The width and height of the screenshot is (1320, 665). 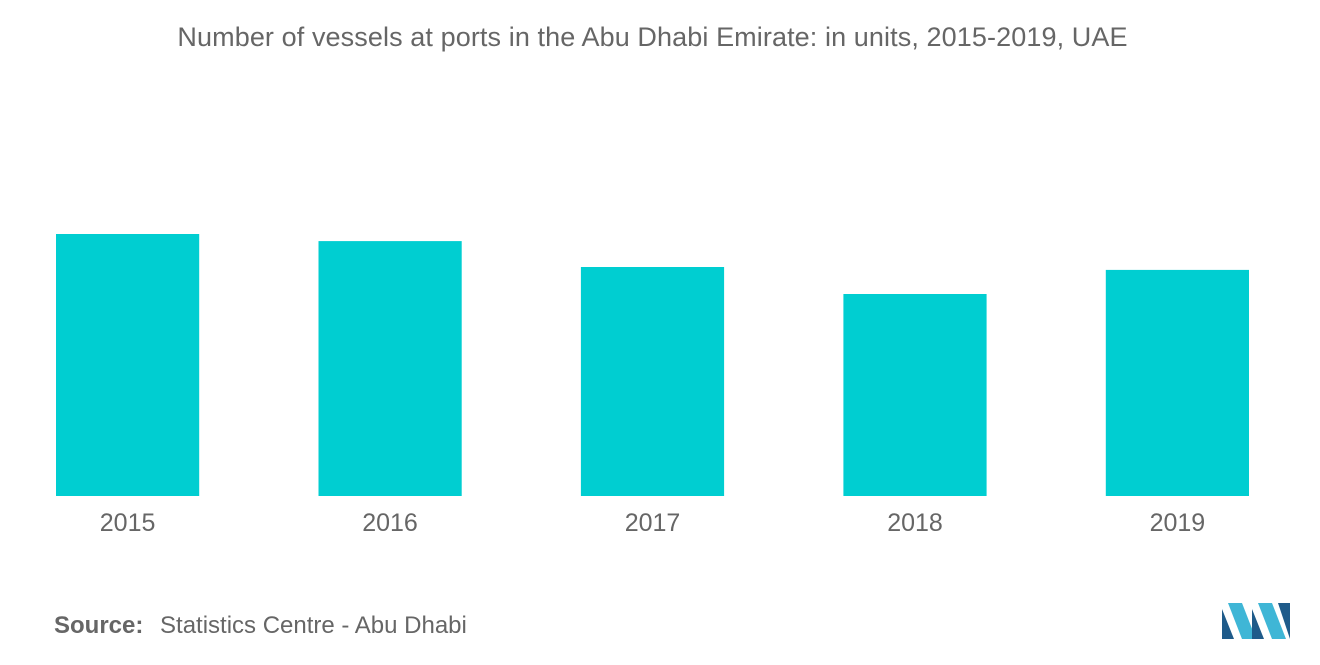 What do you see at coordinates (390, 368) in the screenshot?
I see `bar-2016` at bounding box center [390, 368].